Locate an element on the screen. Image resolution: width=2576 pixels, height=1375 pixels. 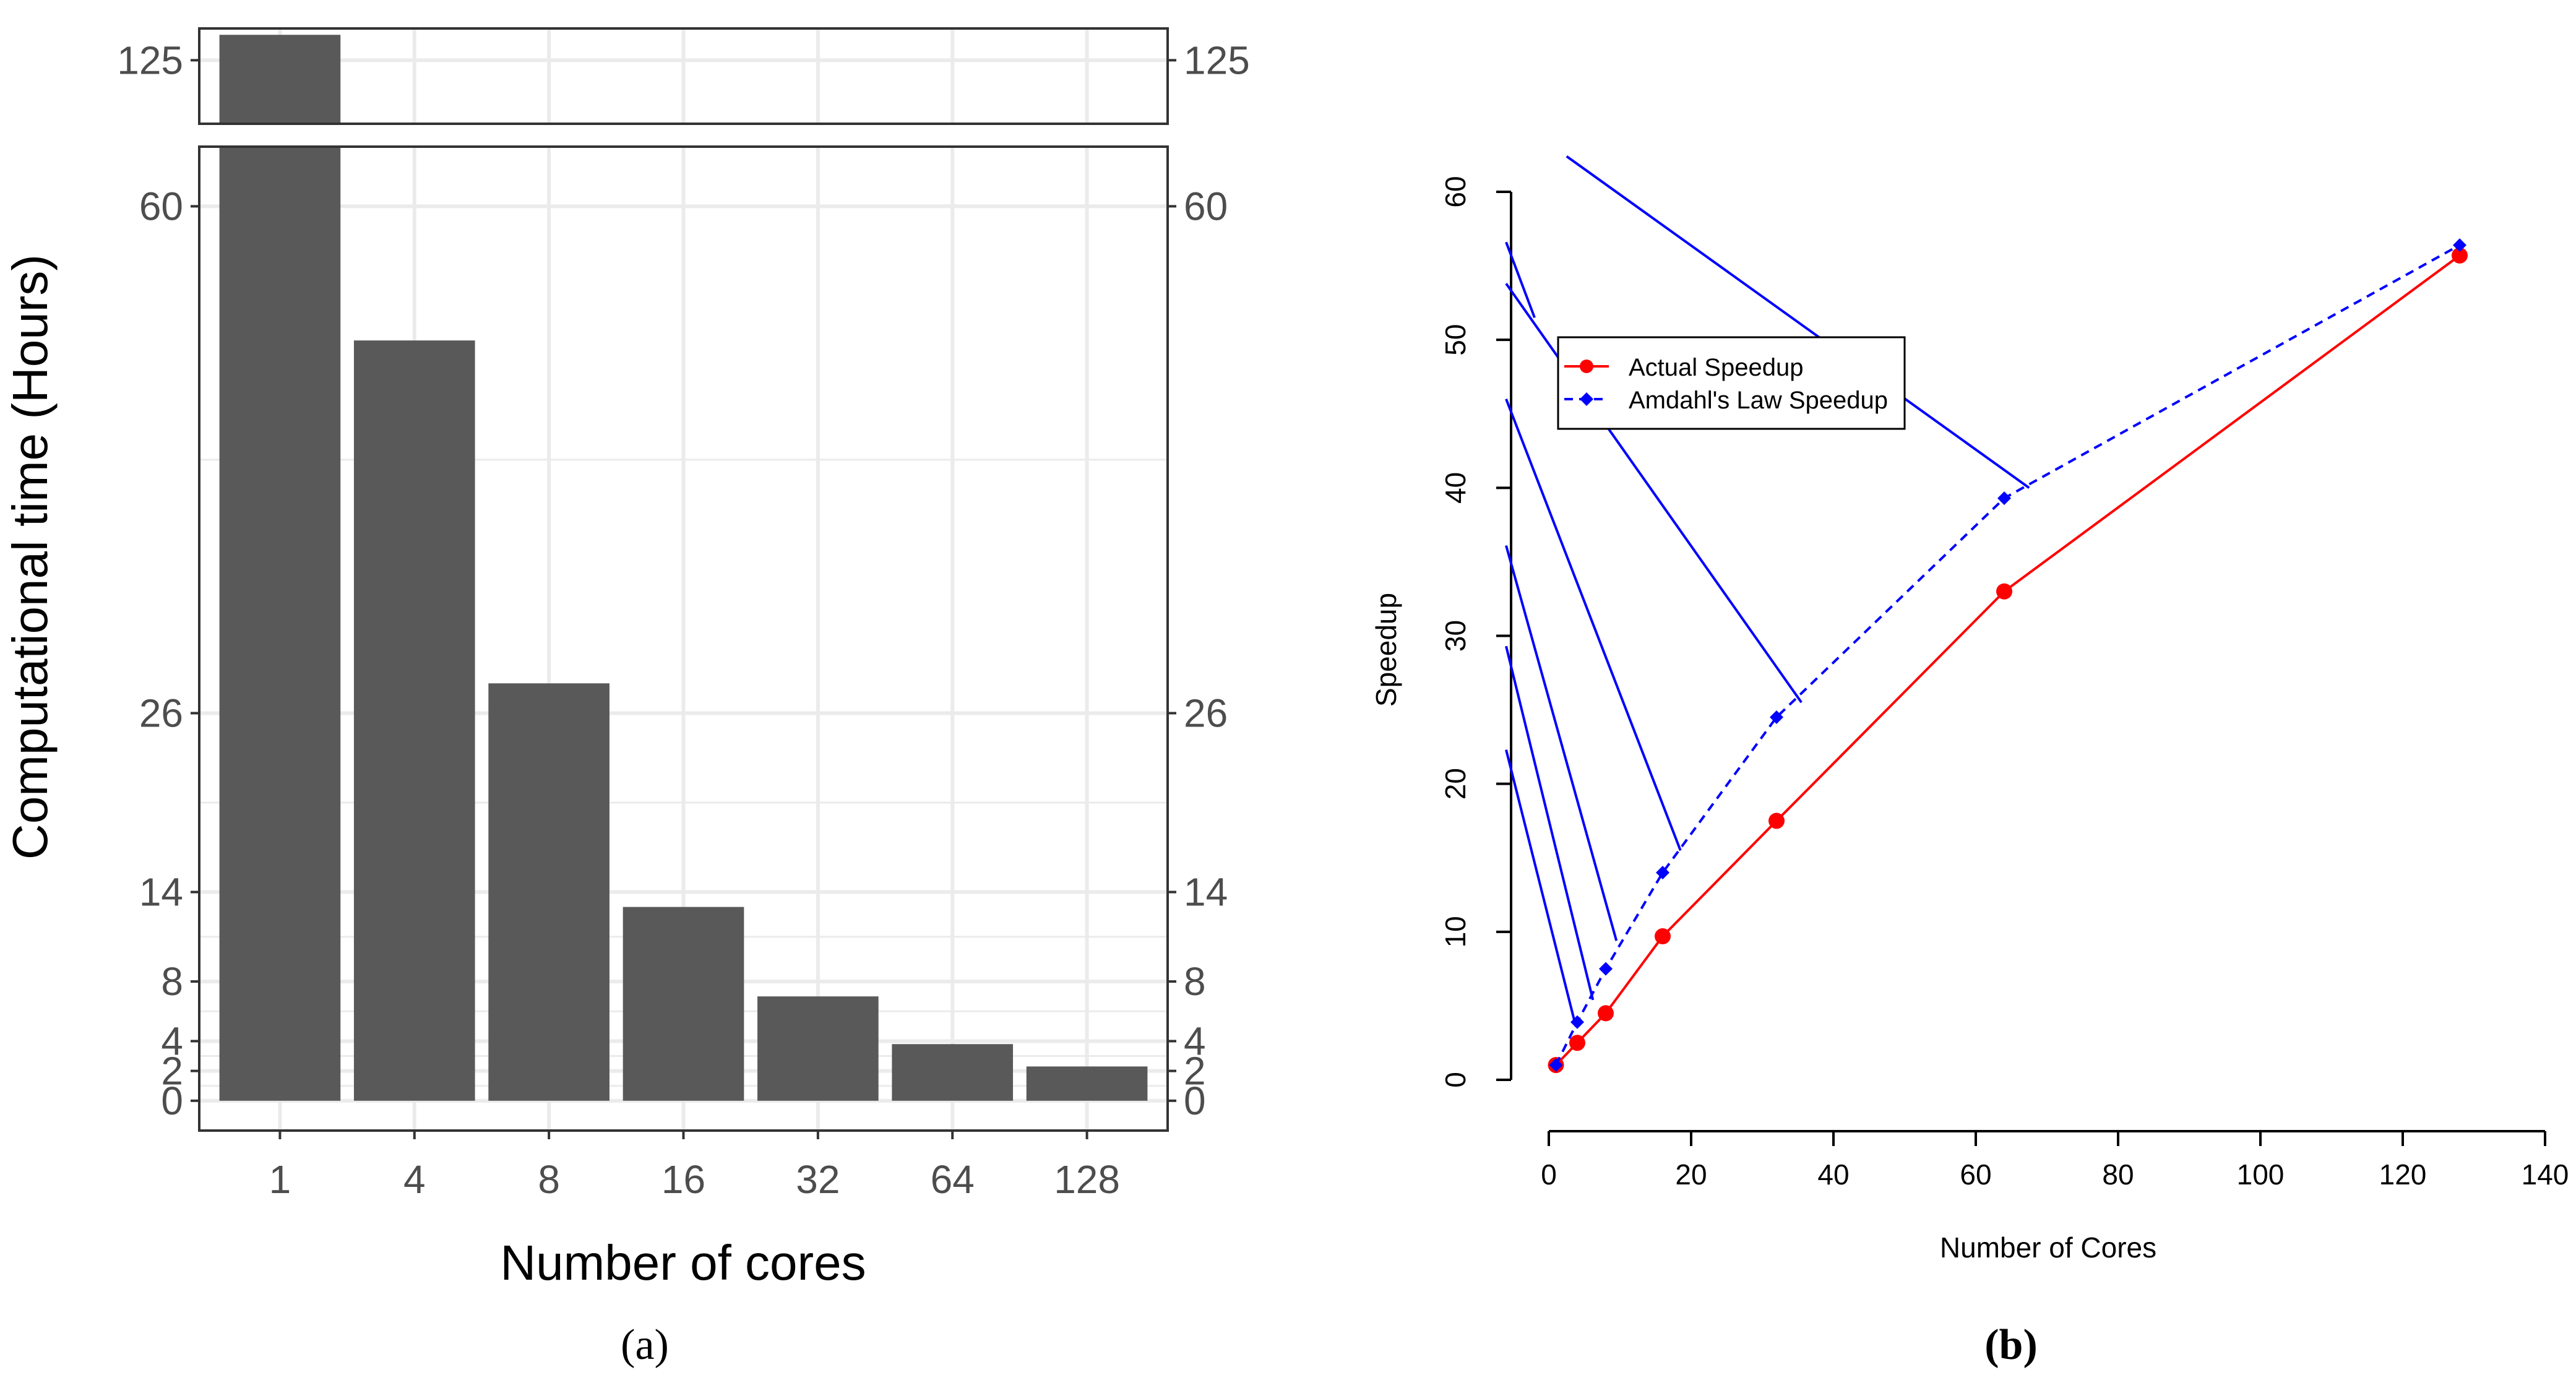
panel-b-annotation-lines is located at coordinates (1767, 591).